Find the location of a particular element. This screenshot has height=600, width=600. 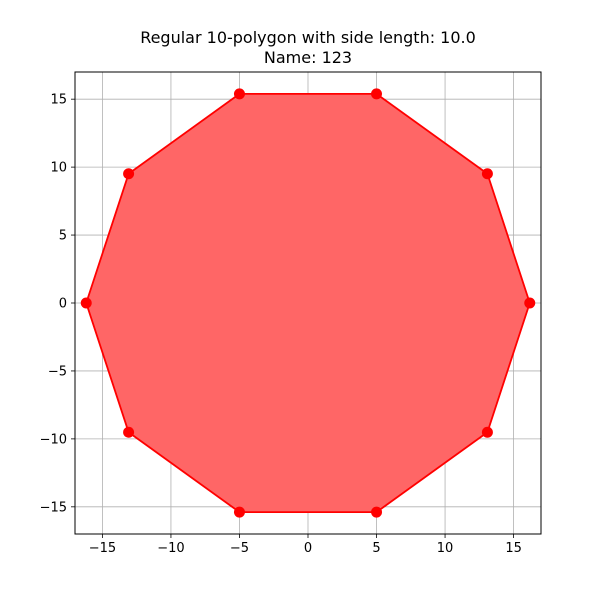

x-tick-label: 15 is located at coordinates (513, 548).